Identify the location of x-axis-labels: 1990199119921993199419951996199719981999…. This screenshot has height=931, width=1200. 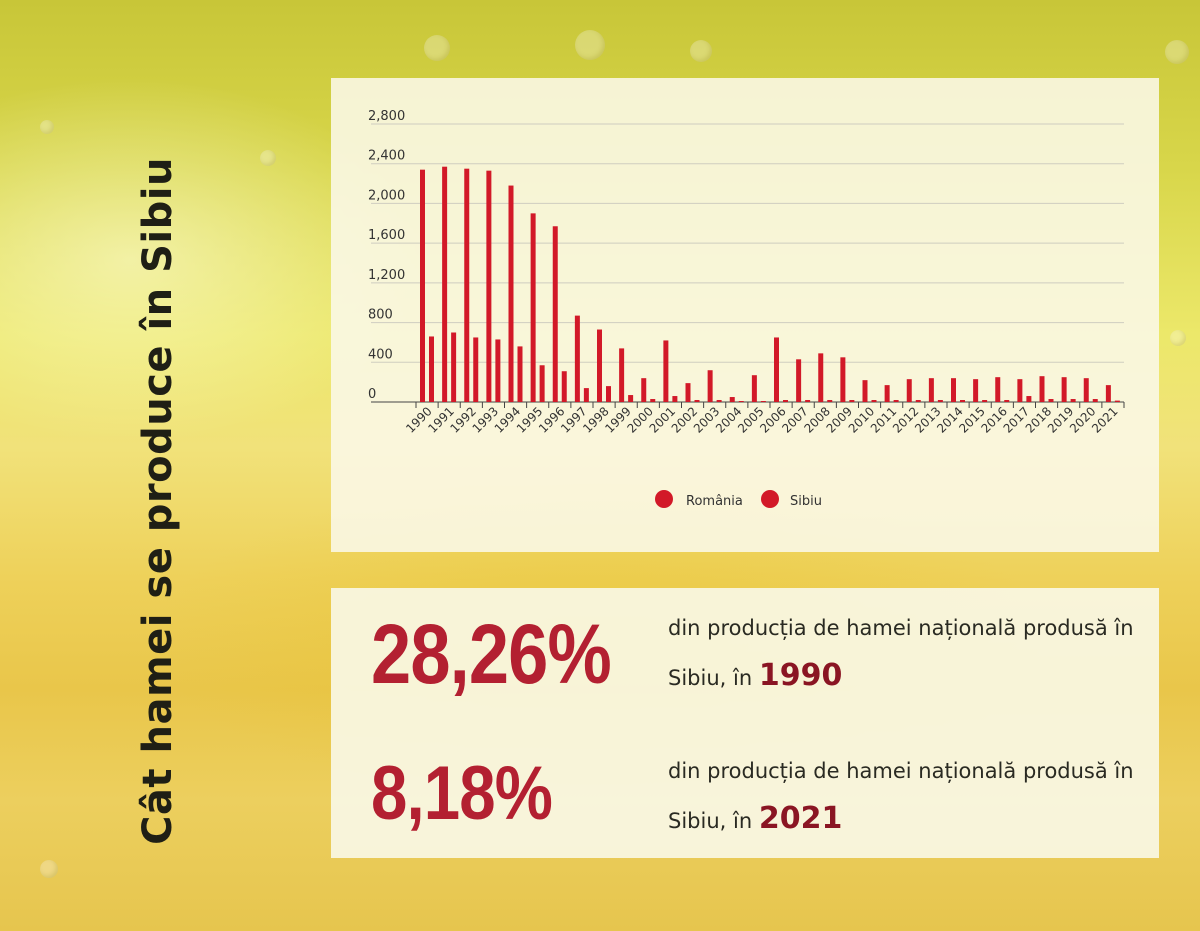
(764, 419).